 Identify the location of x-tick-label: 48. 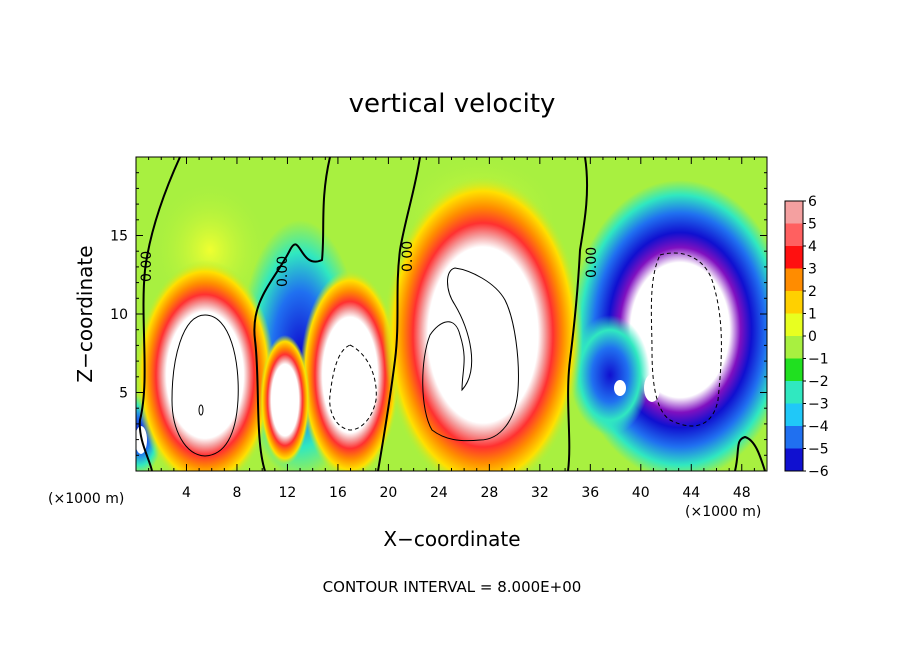
(742, 493).